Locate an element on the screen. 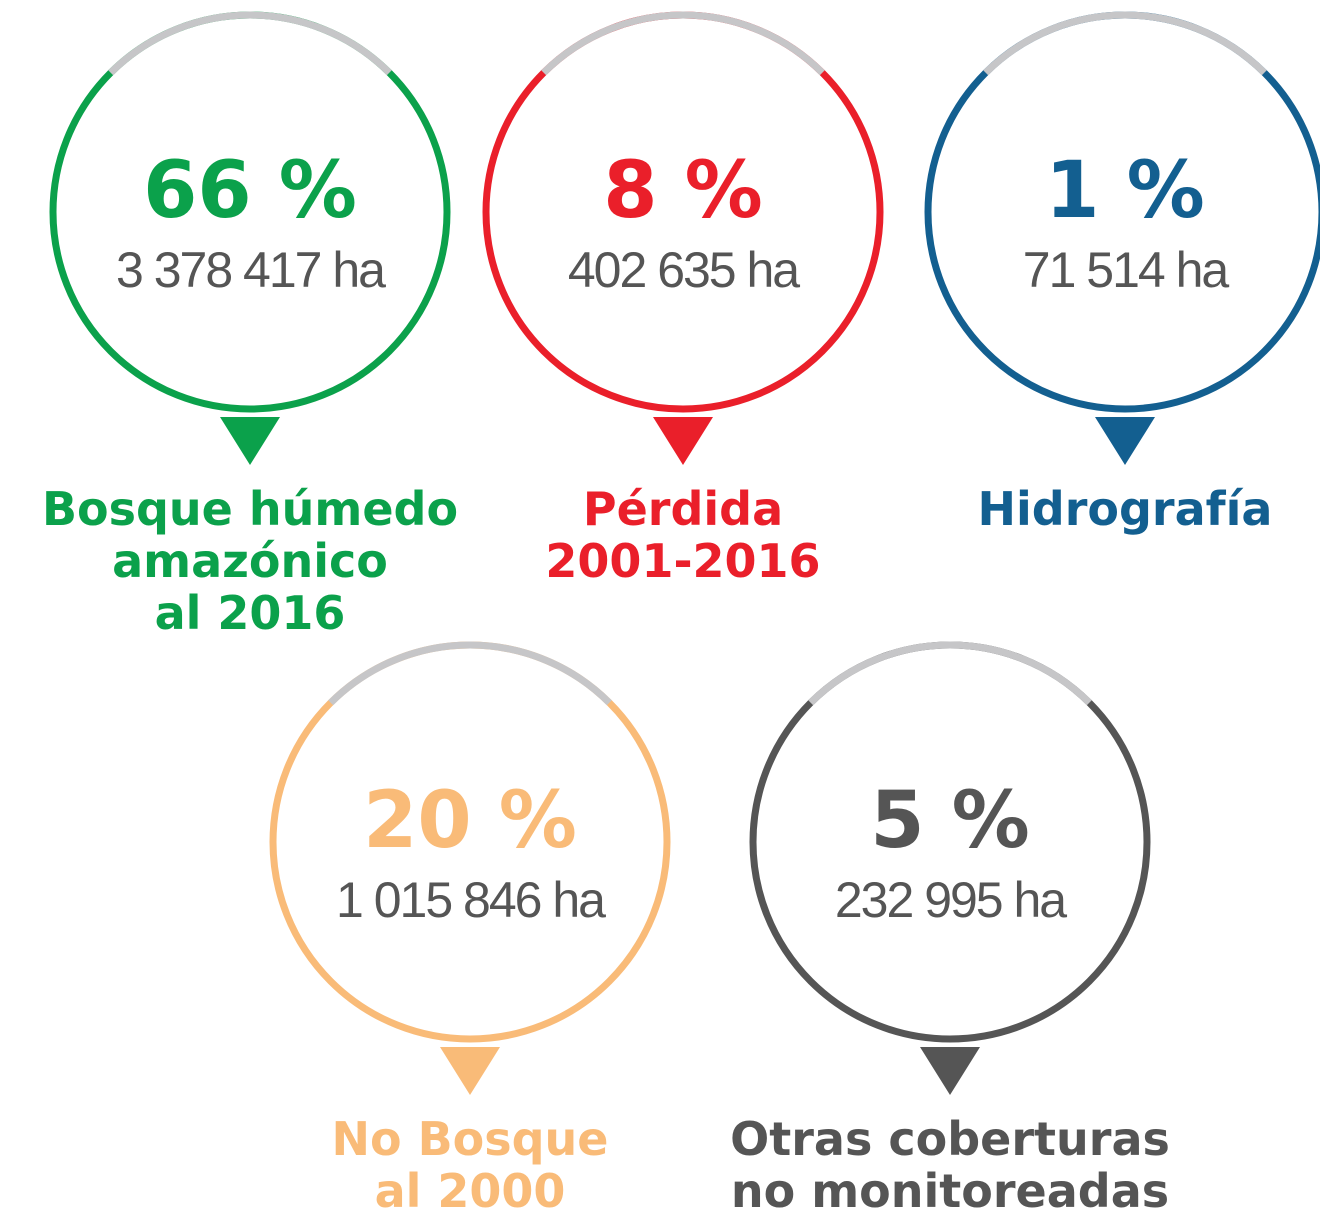 This screenshot has height=1223, width=1320. percent: 66 % is located at coordinates (250, 191).